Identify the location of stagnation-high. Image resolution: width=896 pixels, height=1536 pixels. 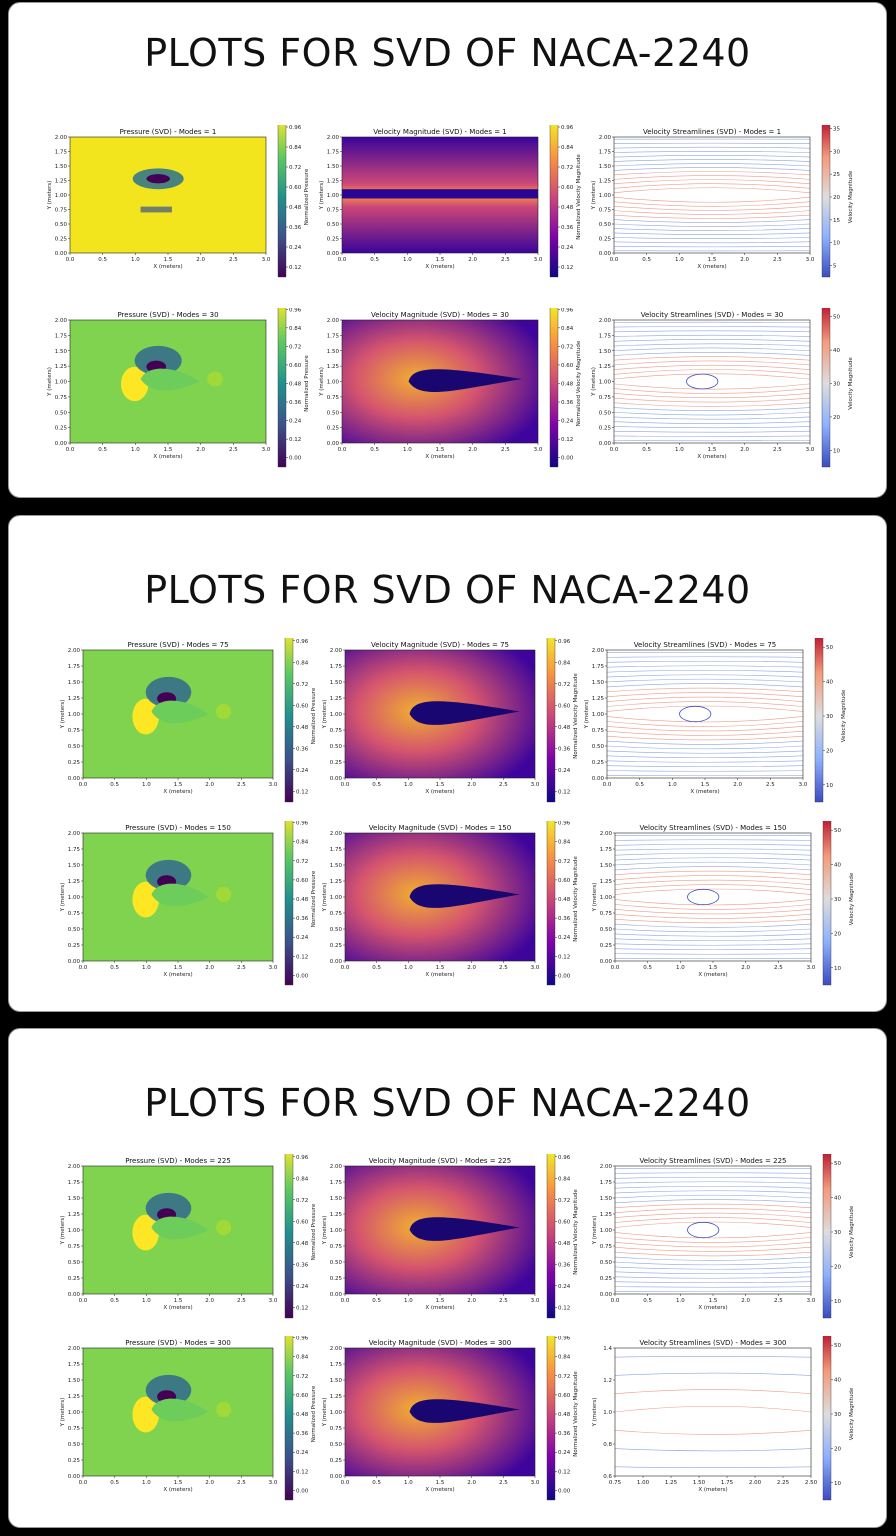
(145, 899).